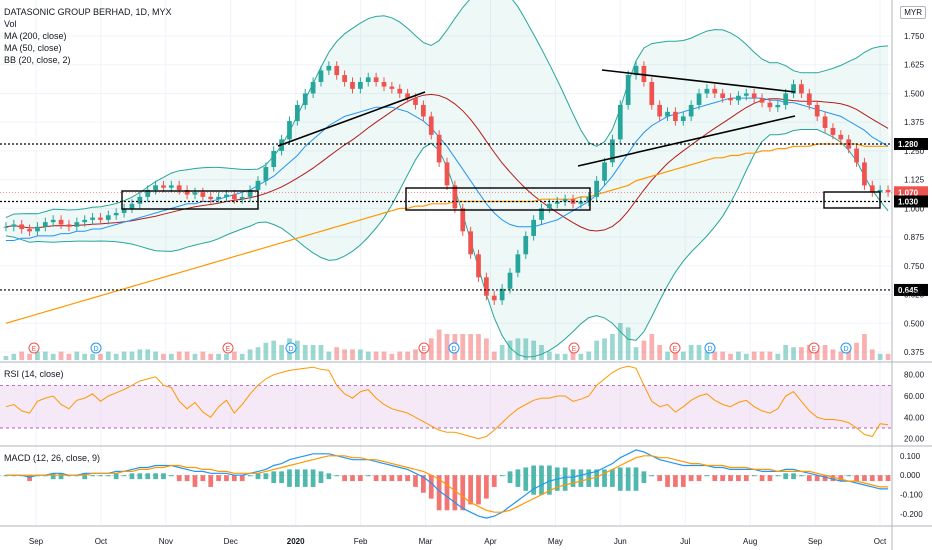 This screenshot has height=550, width=932. I want to click on legend-vol: Vol, so click(10, 24).